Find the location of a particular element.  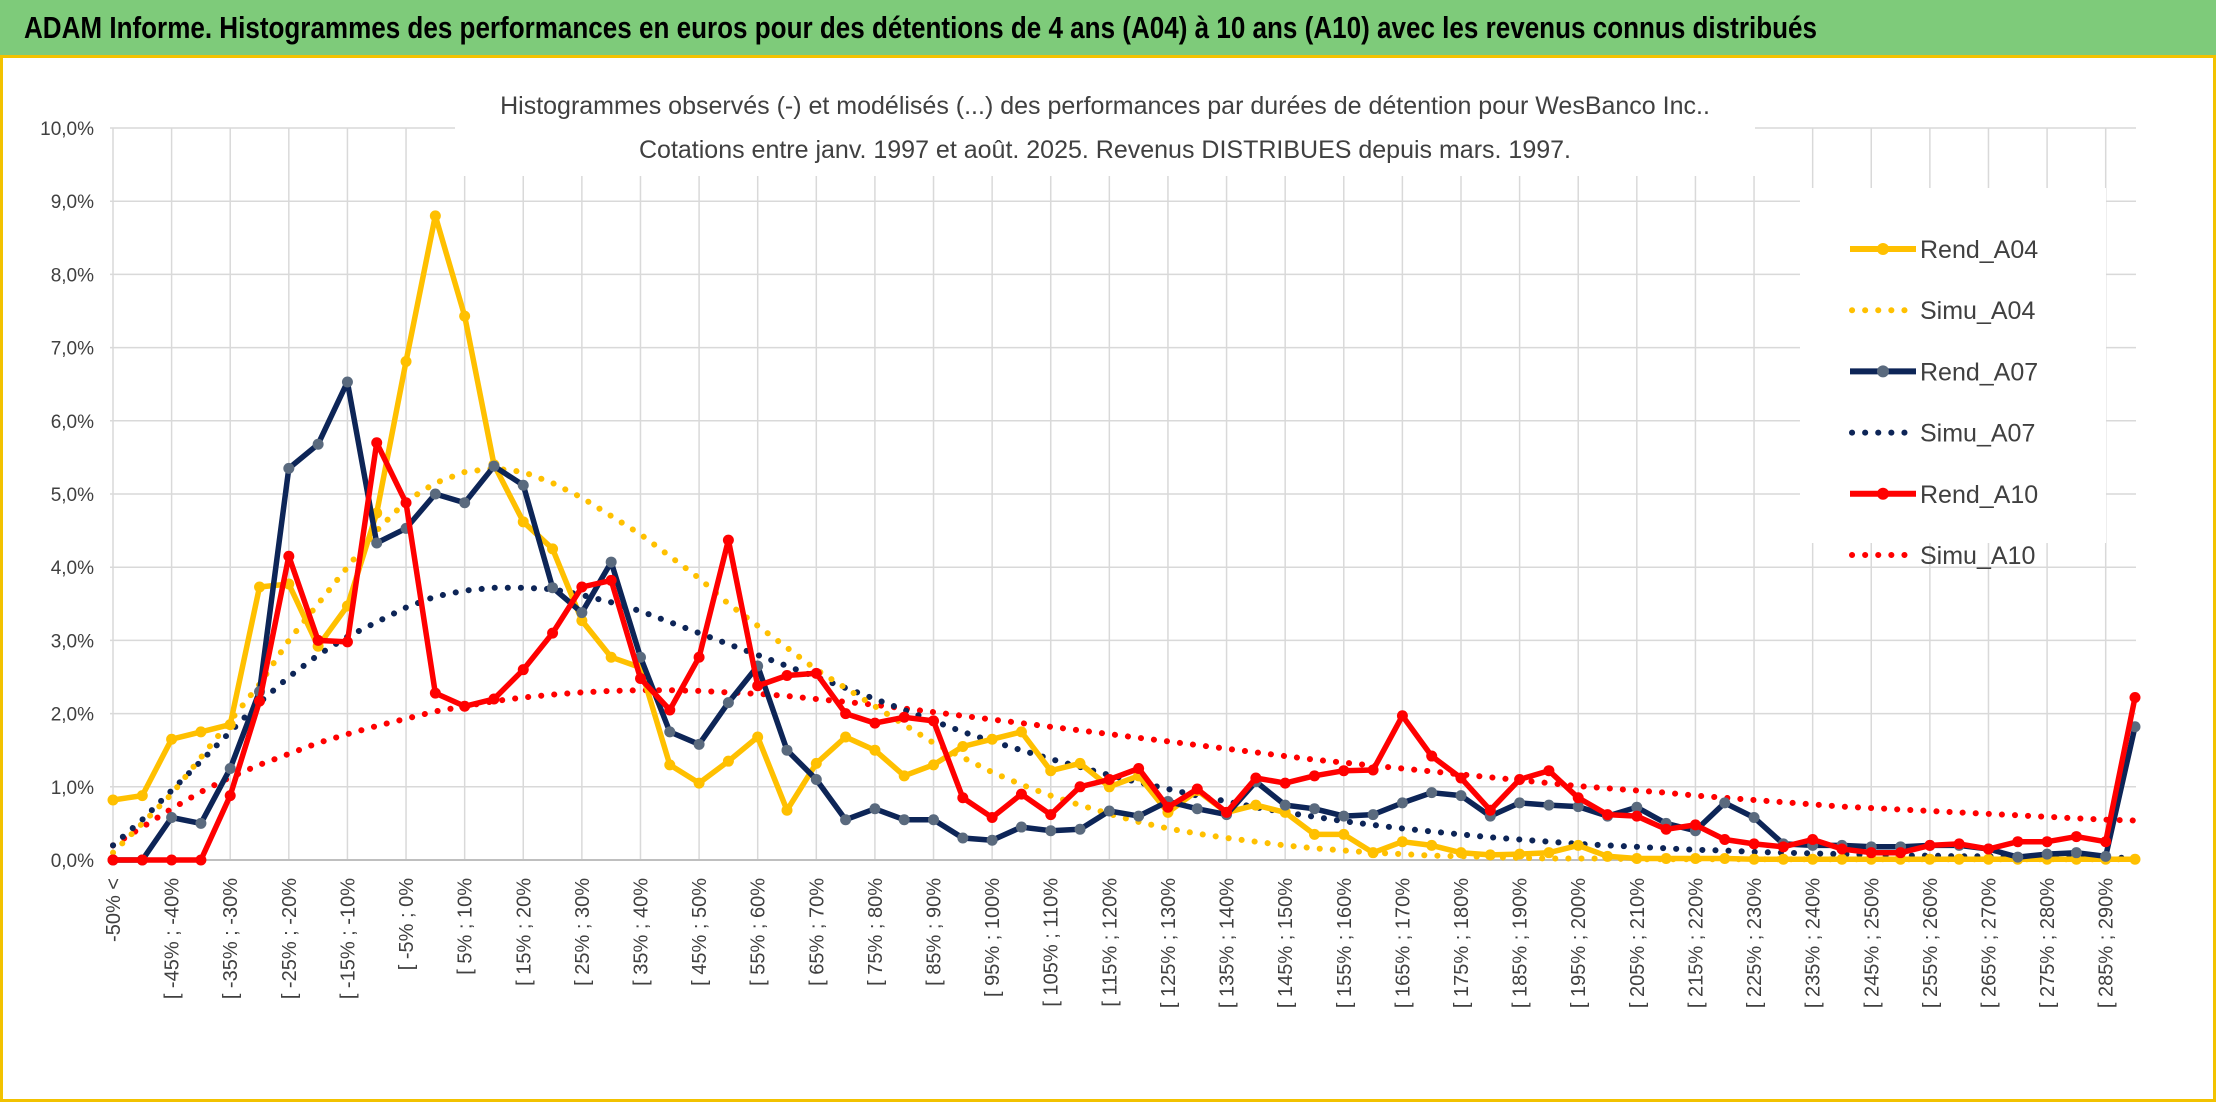

legend-entry-simu-a04: Simu_A04 is located at coordinates (1942, 311).